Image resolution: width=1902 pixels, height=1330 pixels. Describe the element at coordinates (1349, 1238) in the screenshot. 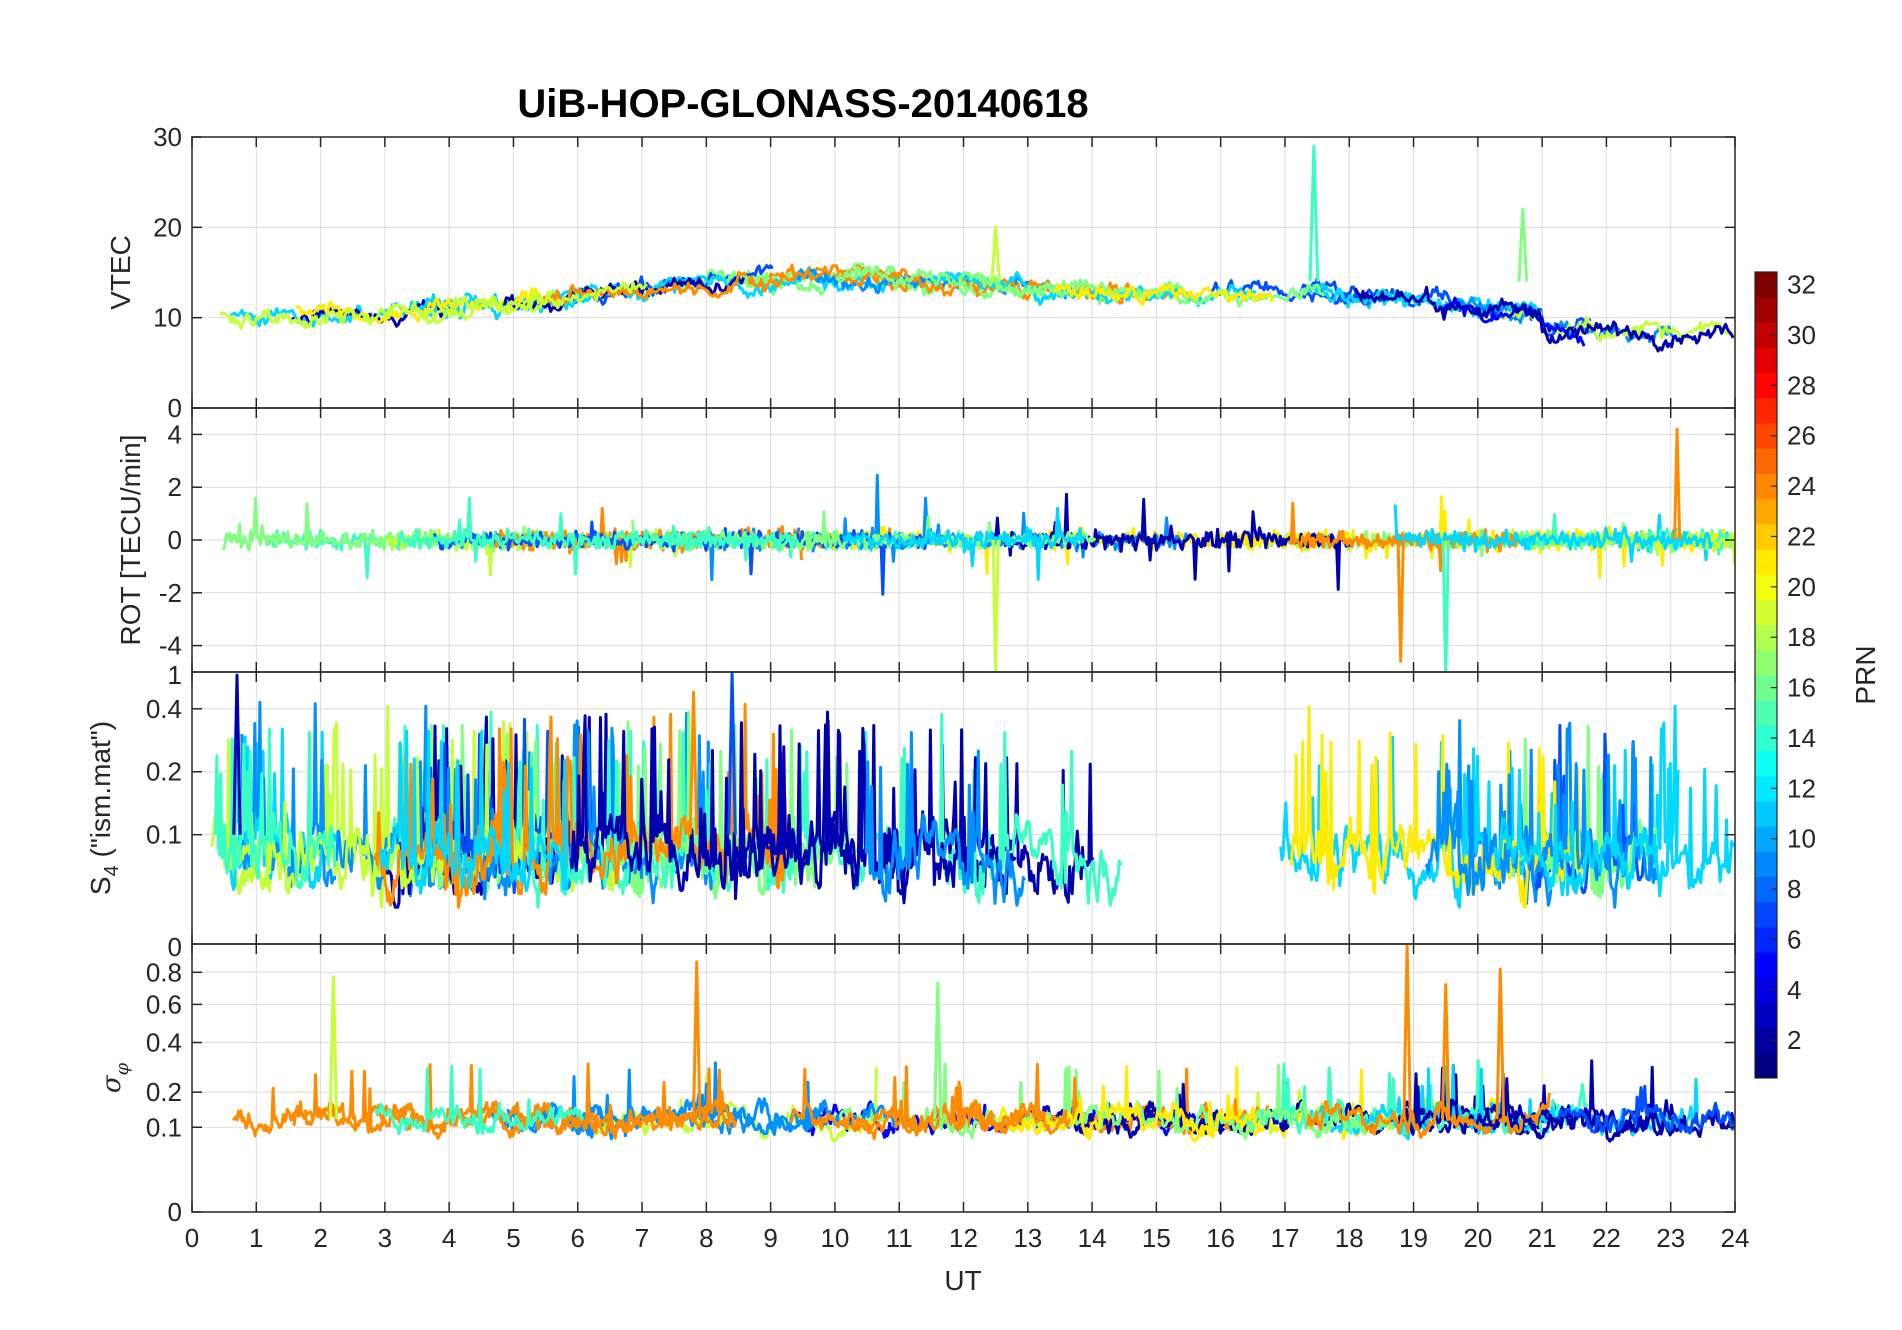

I see `x-tick-label: 18` at that location.